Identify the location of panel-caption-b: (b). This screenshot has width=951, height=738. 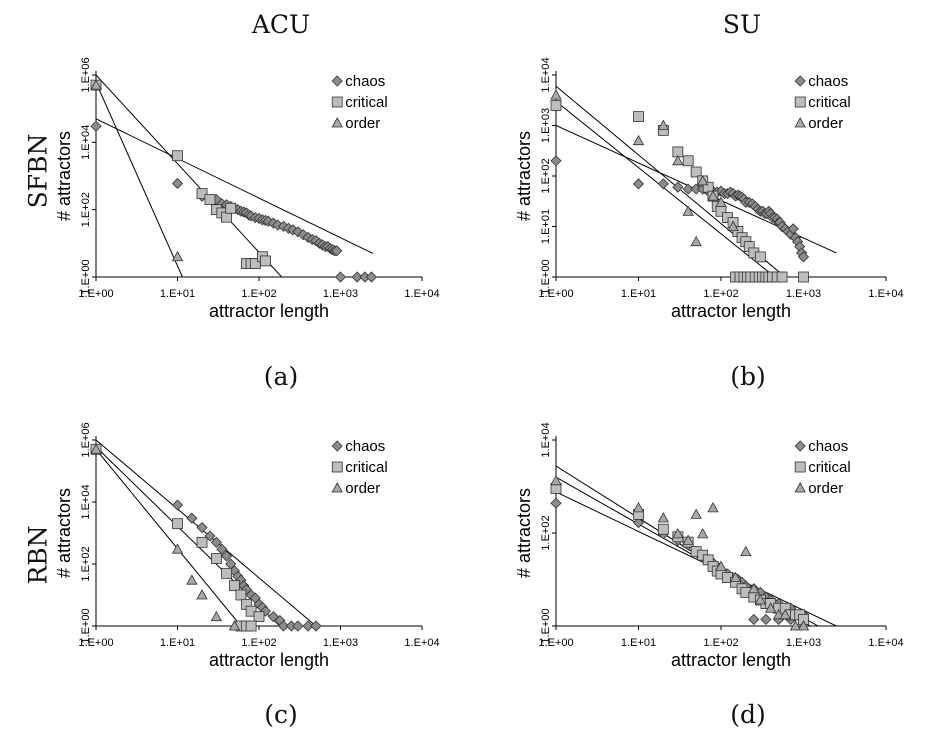
(748, 376).